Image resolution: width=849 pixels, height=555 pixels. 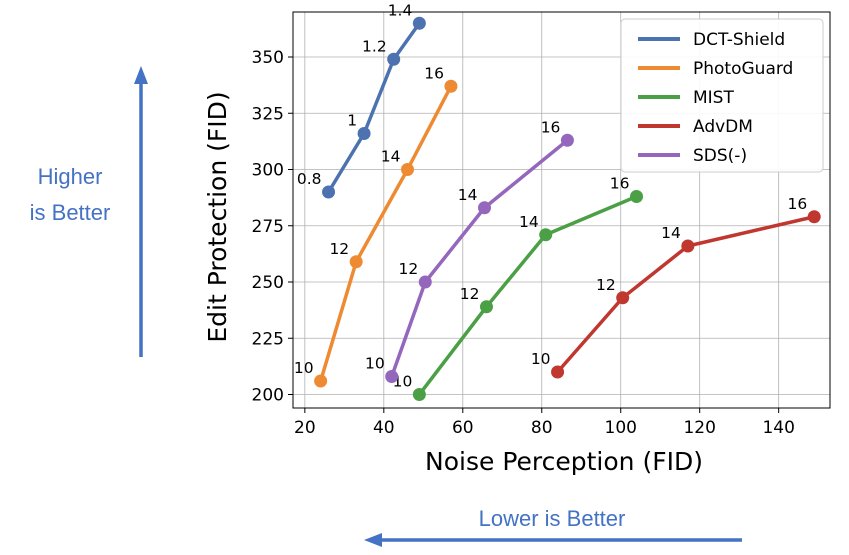 I want to click on legend-label-dct-shield: DCT-Shield, so click(x=739, y=40).